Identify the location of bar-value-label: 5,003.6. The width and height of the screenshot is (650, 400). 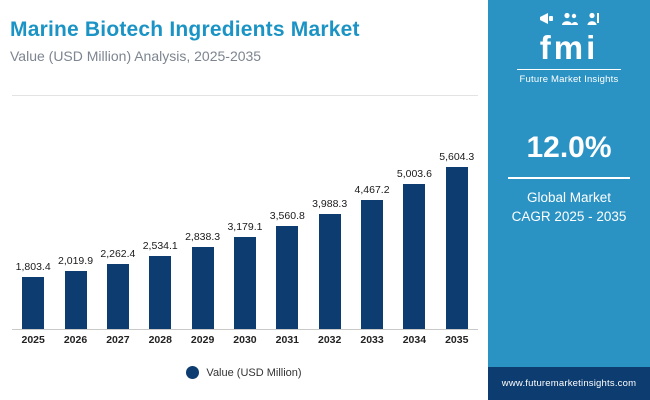
(414, 174).